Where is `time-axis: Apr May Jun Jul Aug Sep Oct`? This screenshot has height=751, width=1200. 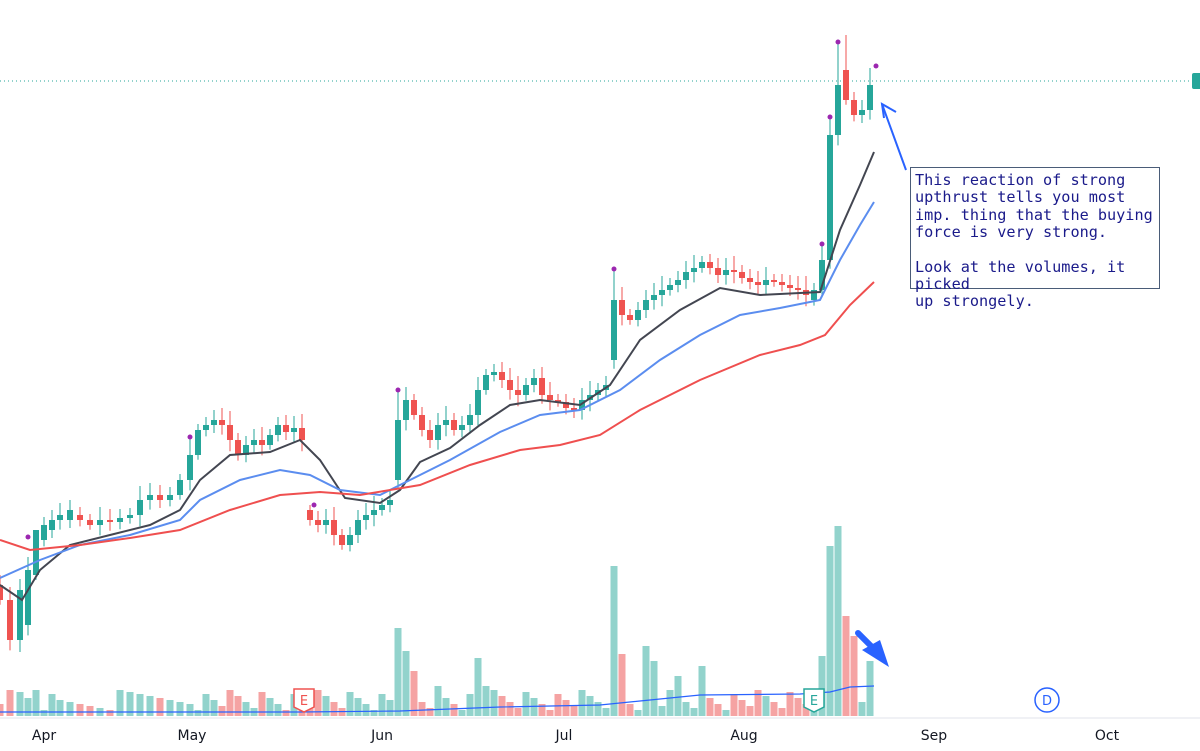 time-axis: Apr May Jun Jul Aug Sep Oct is located at coordinates (576, 736).